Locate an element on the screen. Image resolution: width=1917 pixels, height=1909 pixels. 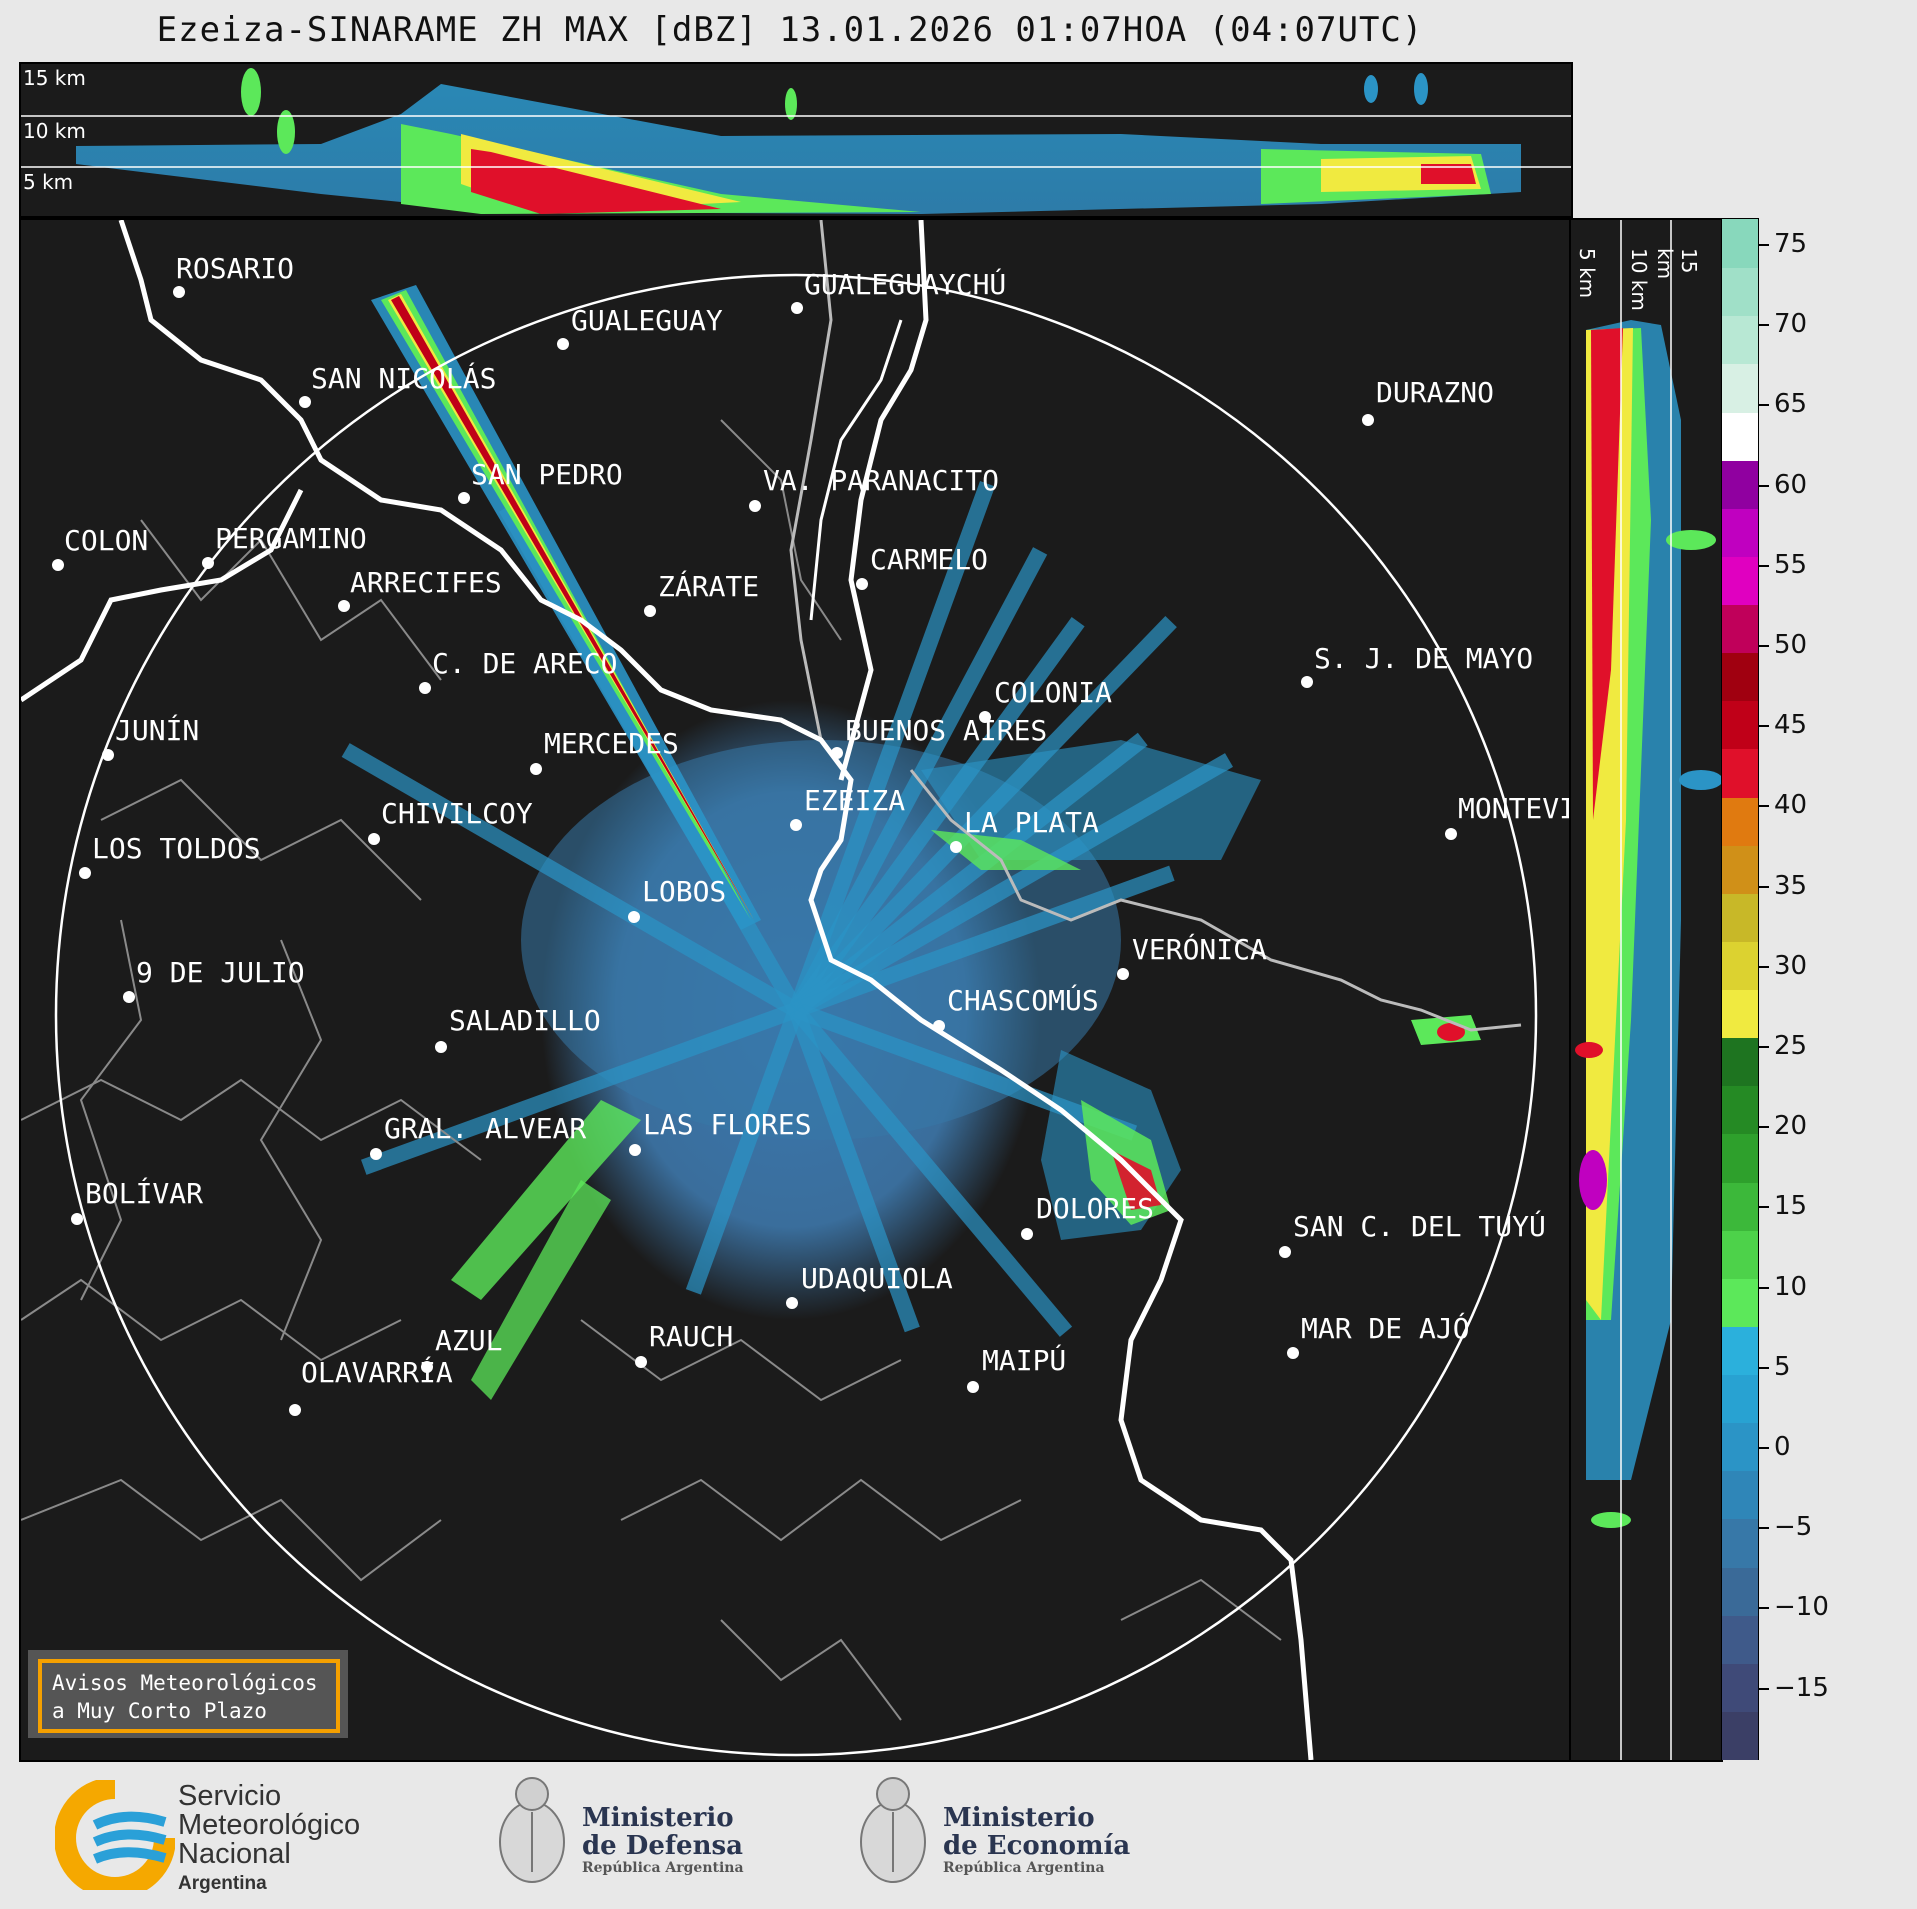
city-label: GUALEGUAYCHÚ is located at coordinates (905, 284).